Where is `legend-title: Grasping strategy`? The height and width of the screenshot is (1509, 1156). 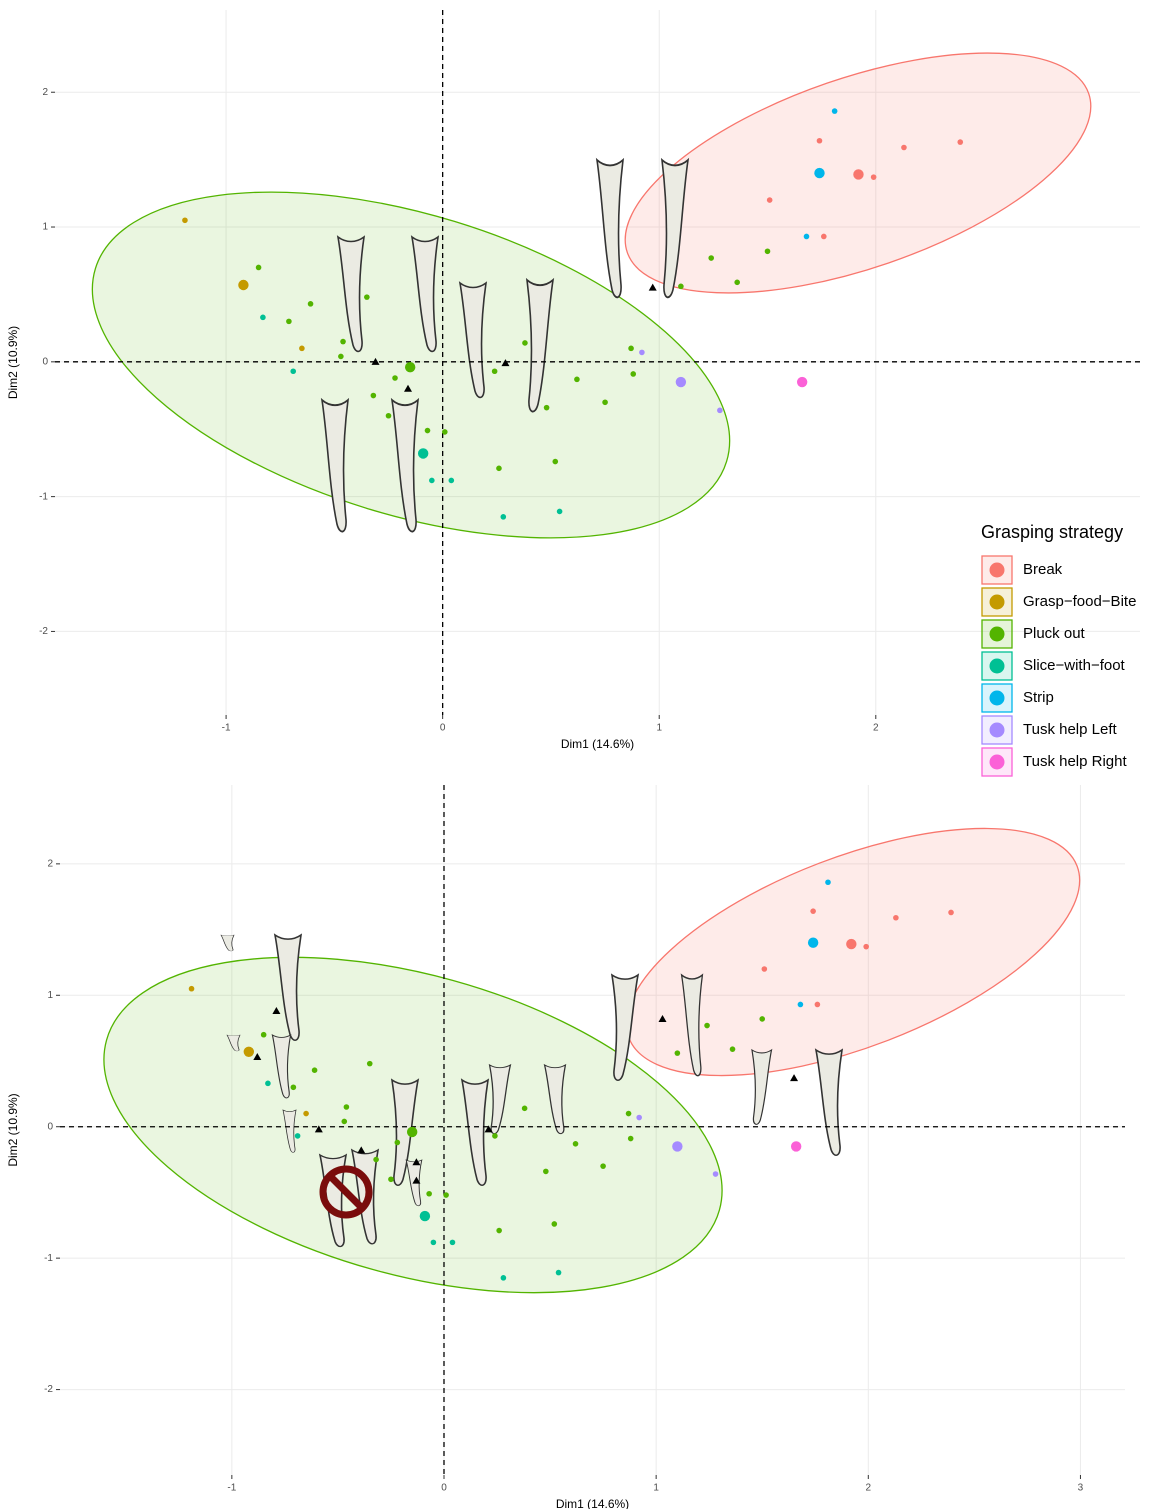 legend-title: Grasping strategy is located at coordinates (1052, 532).